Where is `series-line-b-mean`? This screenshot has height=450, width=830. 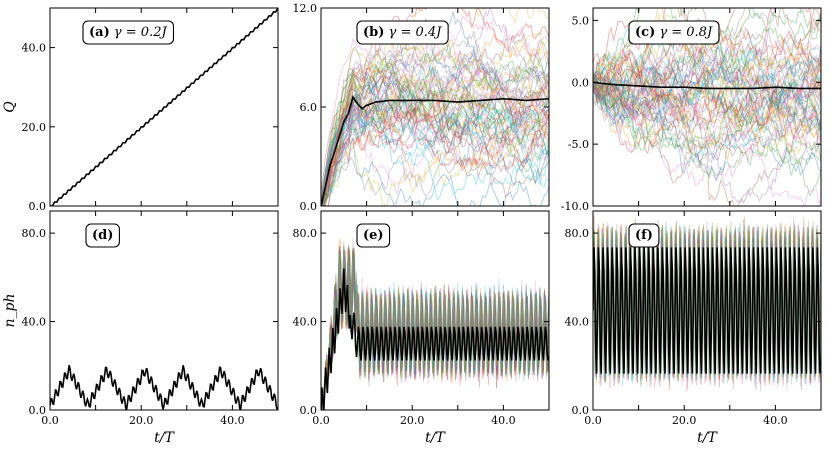 series-line-b-mean is located at coordinates (435, 150).